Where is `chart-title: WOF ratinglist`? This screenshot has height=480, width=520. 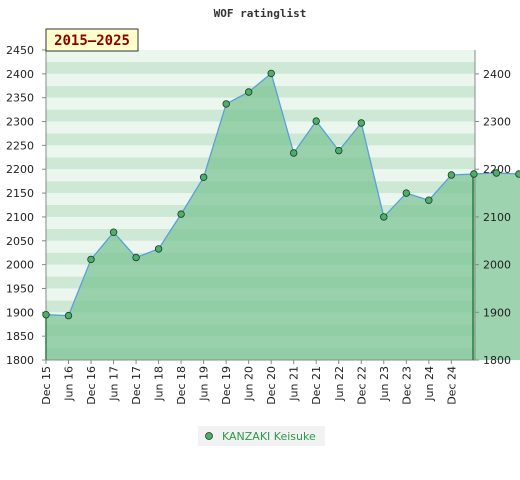 chart-title: WOF ratinglist is located at coordinates (260, 13).